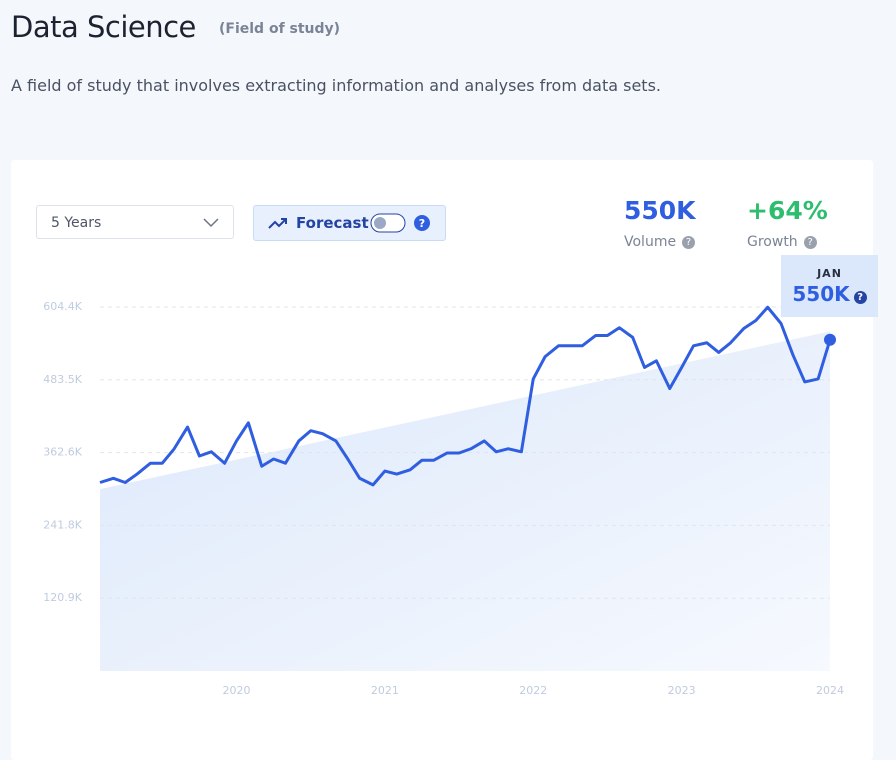  Describe the element at coordinates (277, 223) in the screenshot. I see `trend-icon` at that location.